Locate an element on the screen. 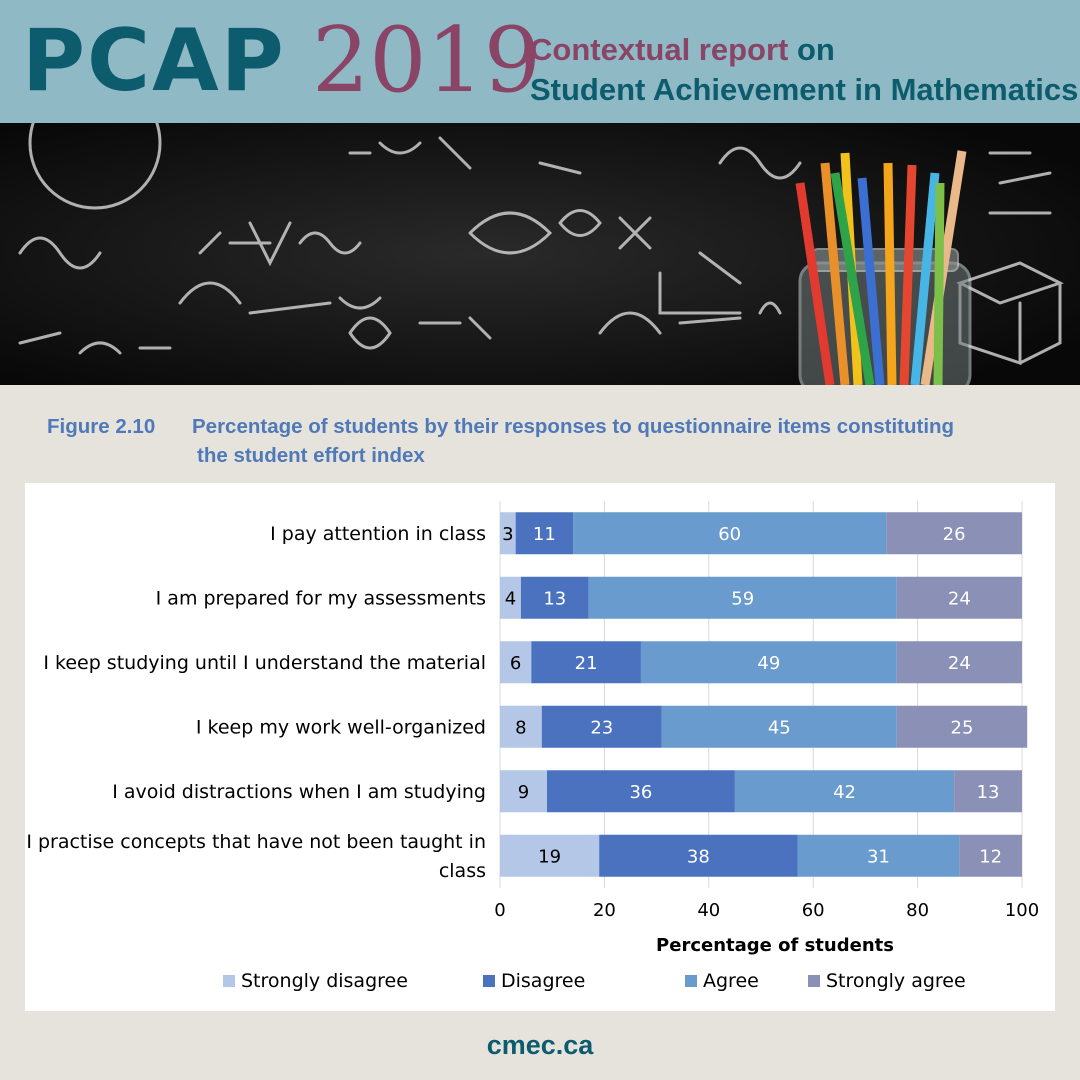 Image resolution: width=1080 pixels, height=1080 pixels. x-tick-label: 100 is located at coordinates (1022, 910).